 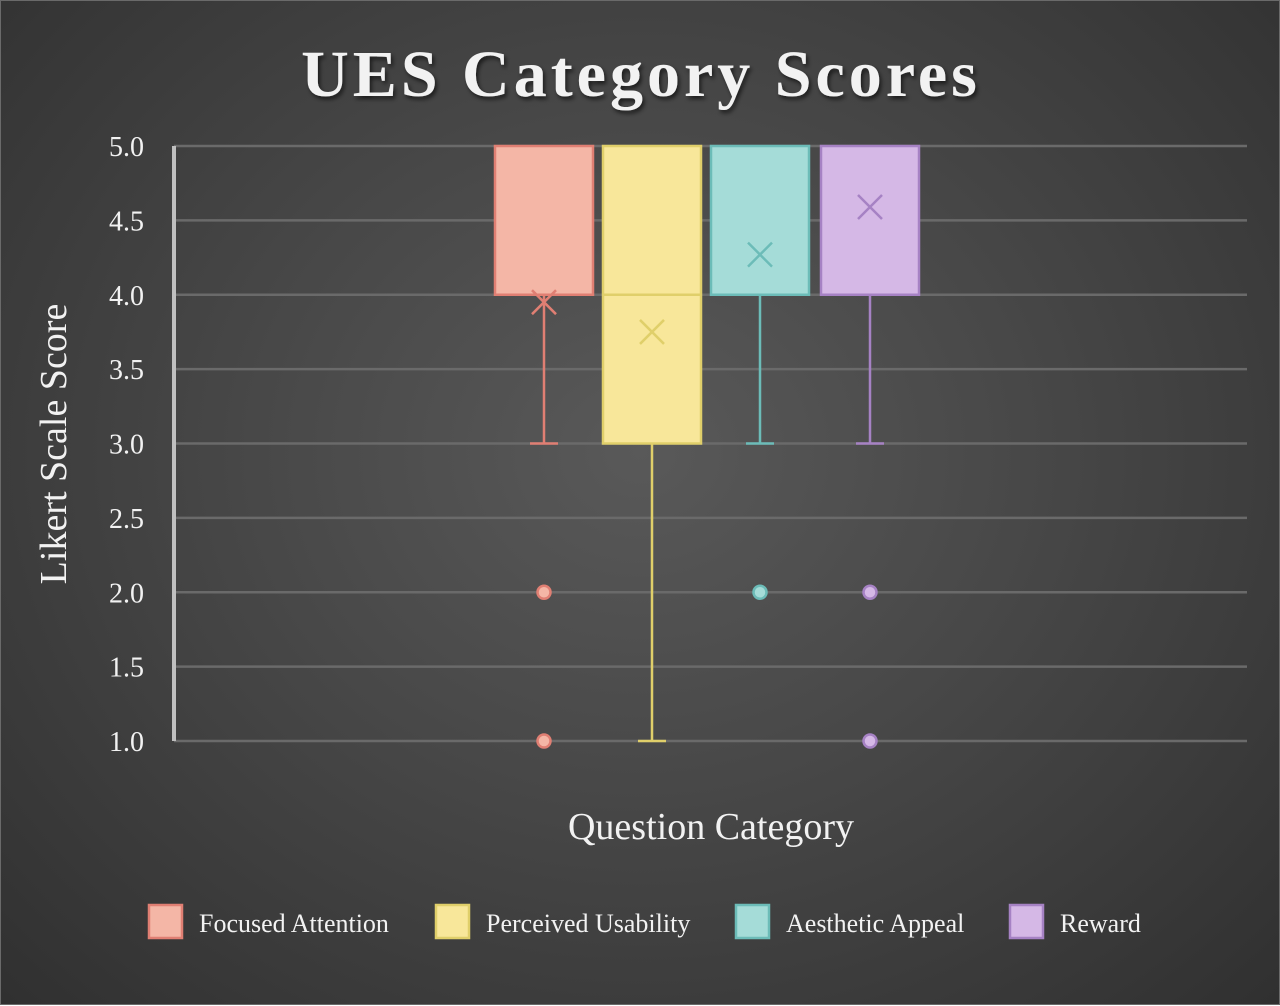 I want to click on box-aesthetic-appeal, so click(x=760, y=372).